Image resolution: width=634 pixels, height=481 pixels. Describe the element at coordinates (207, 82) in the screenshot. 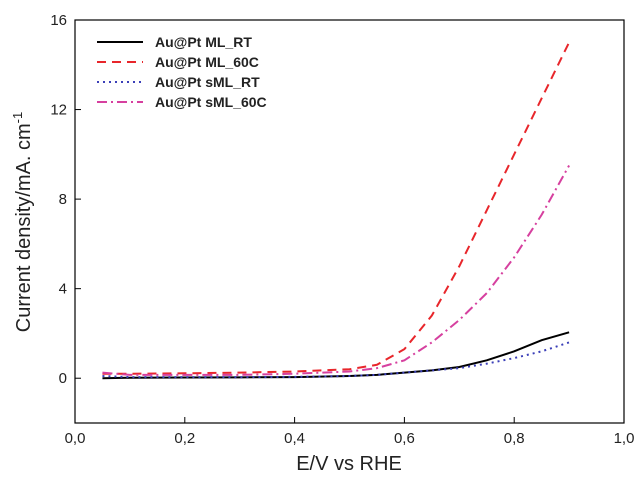

I see `legend-label: Au@Pt sML_RT` at that location.